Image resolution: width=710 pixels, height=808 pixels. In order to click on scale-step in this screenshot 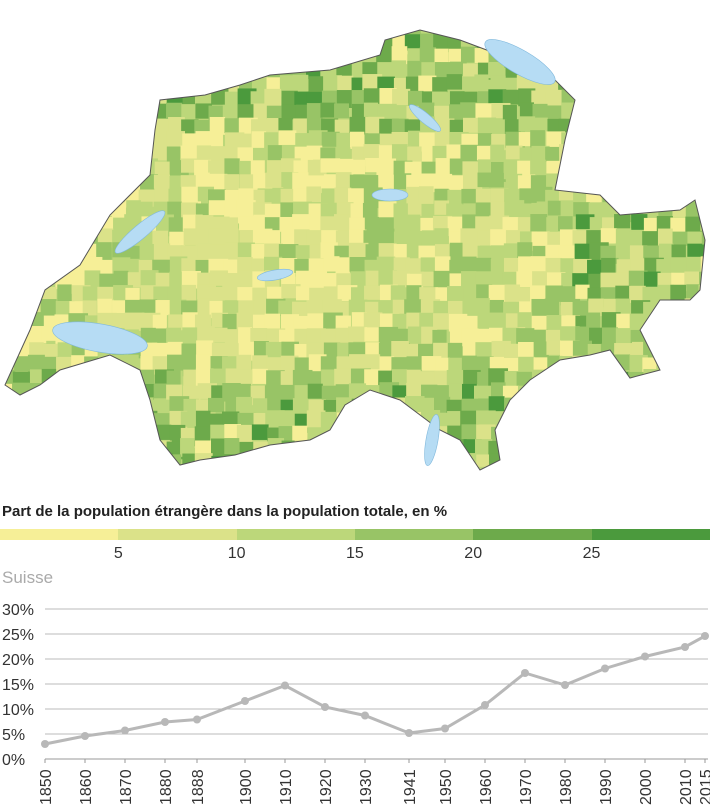, I will do `click(177, 534)`.